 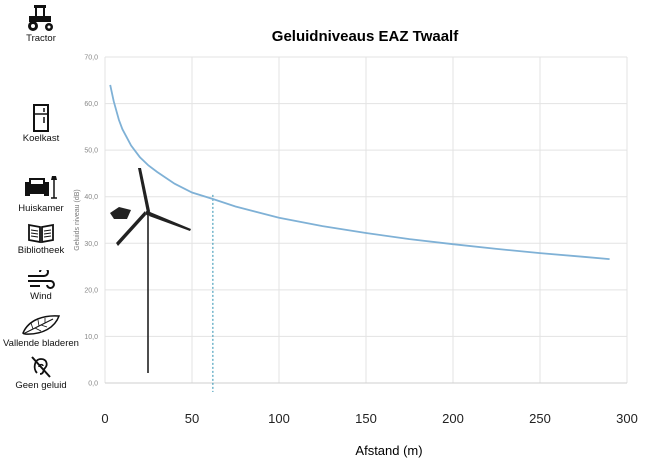 What do you see at coordinates (41, 279) in the screenshot?
I see `wind-icon` at bounding box center [41, 279].